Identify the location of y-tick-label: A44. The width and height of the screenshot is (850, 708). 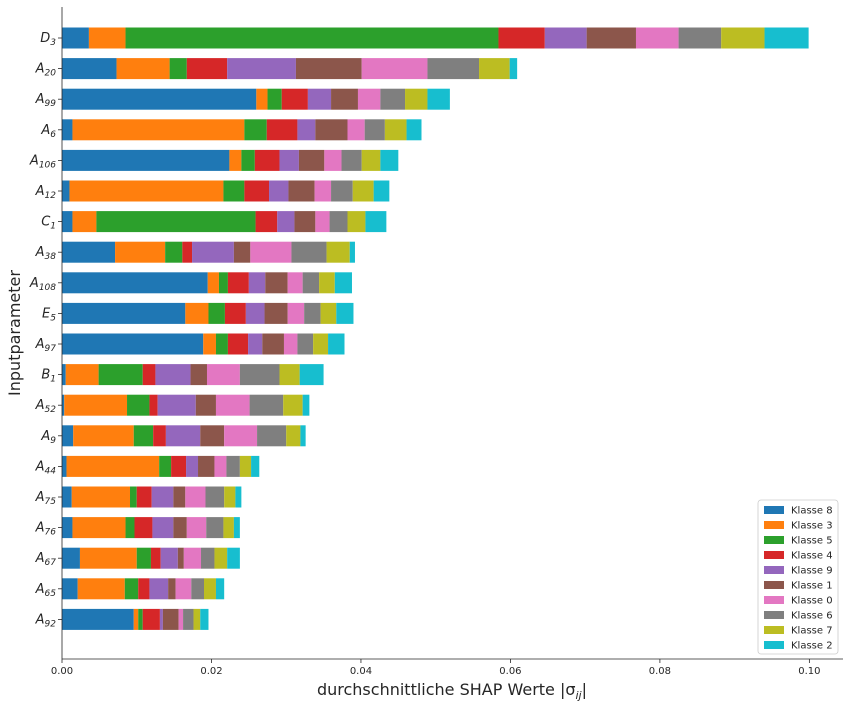
(46, 467).